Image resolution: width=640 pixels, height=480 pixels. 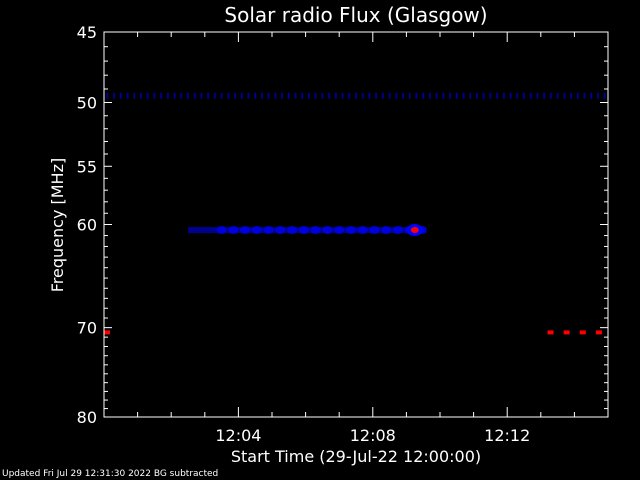 I want to click on x-axis-label: Start Time (29-Jul-22 12:00:00), so click(x=356, y=456).